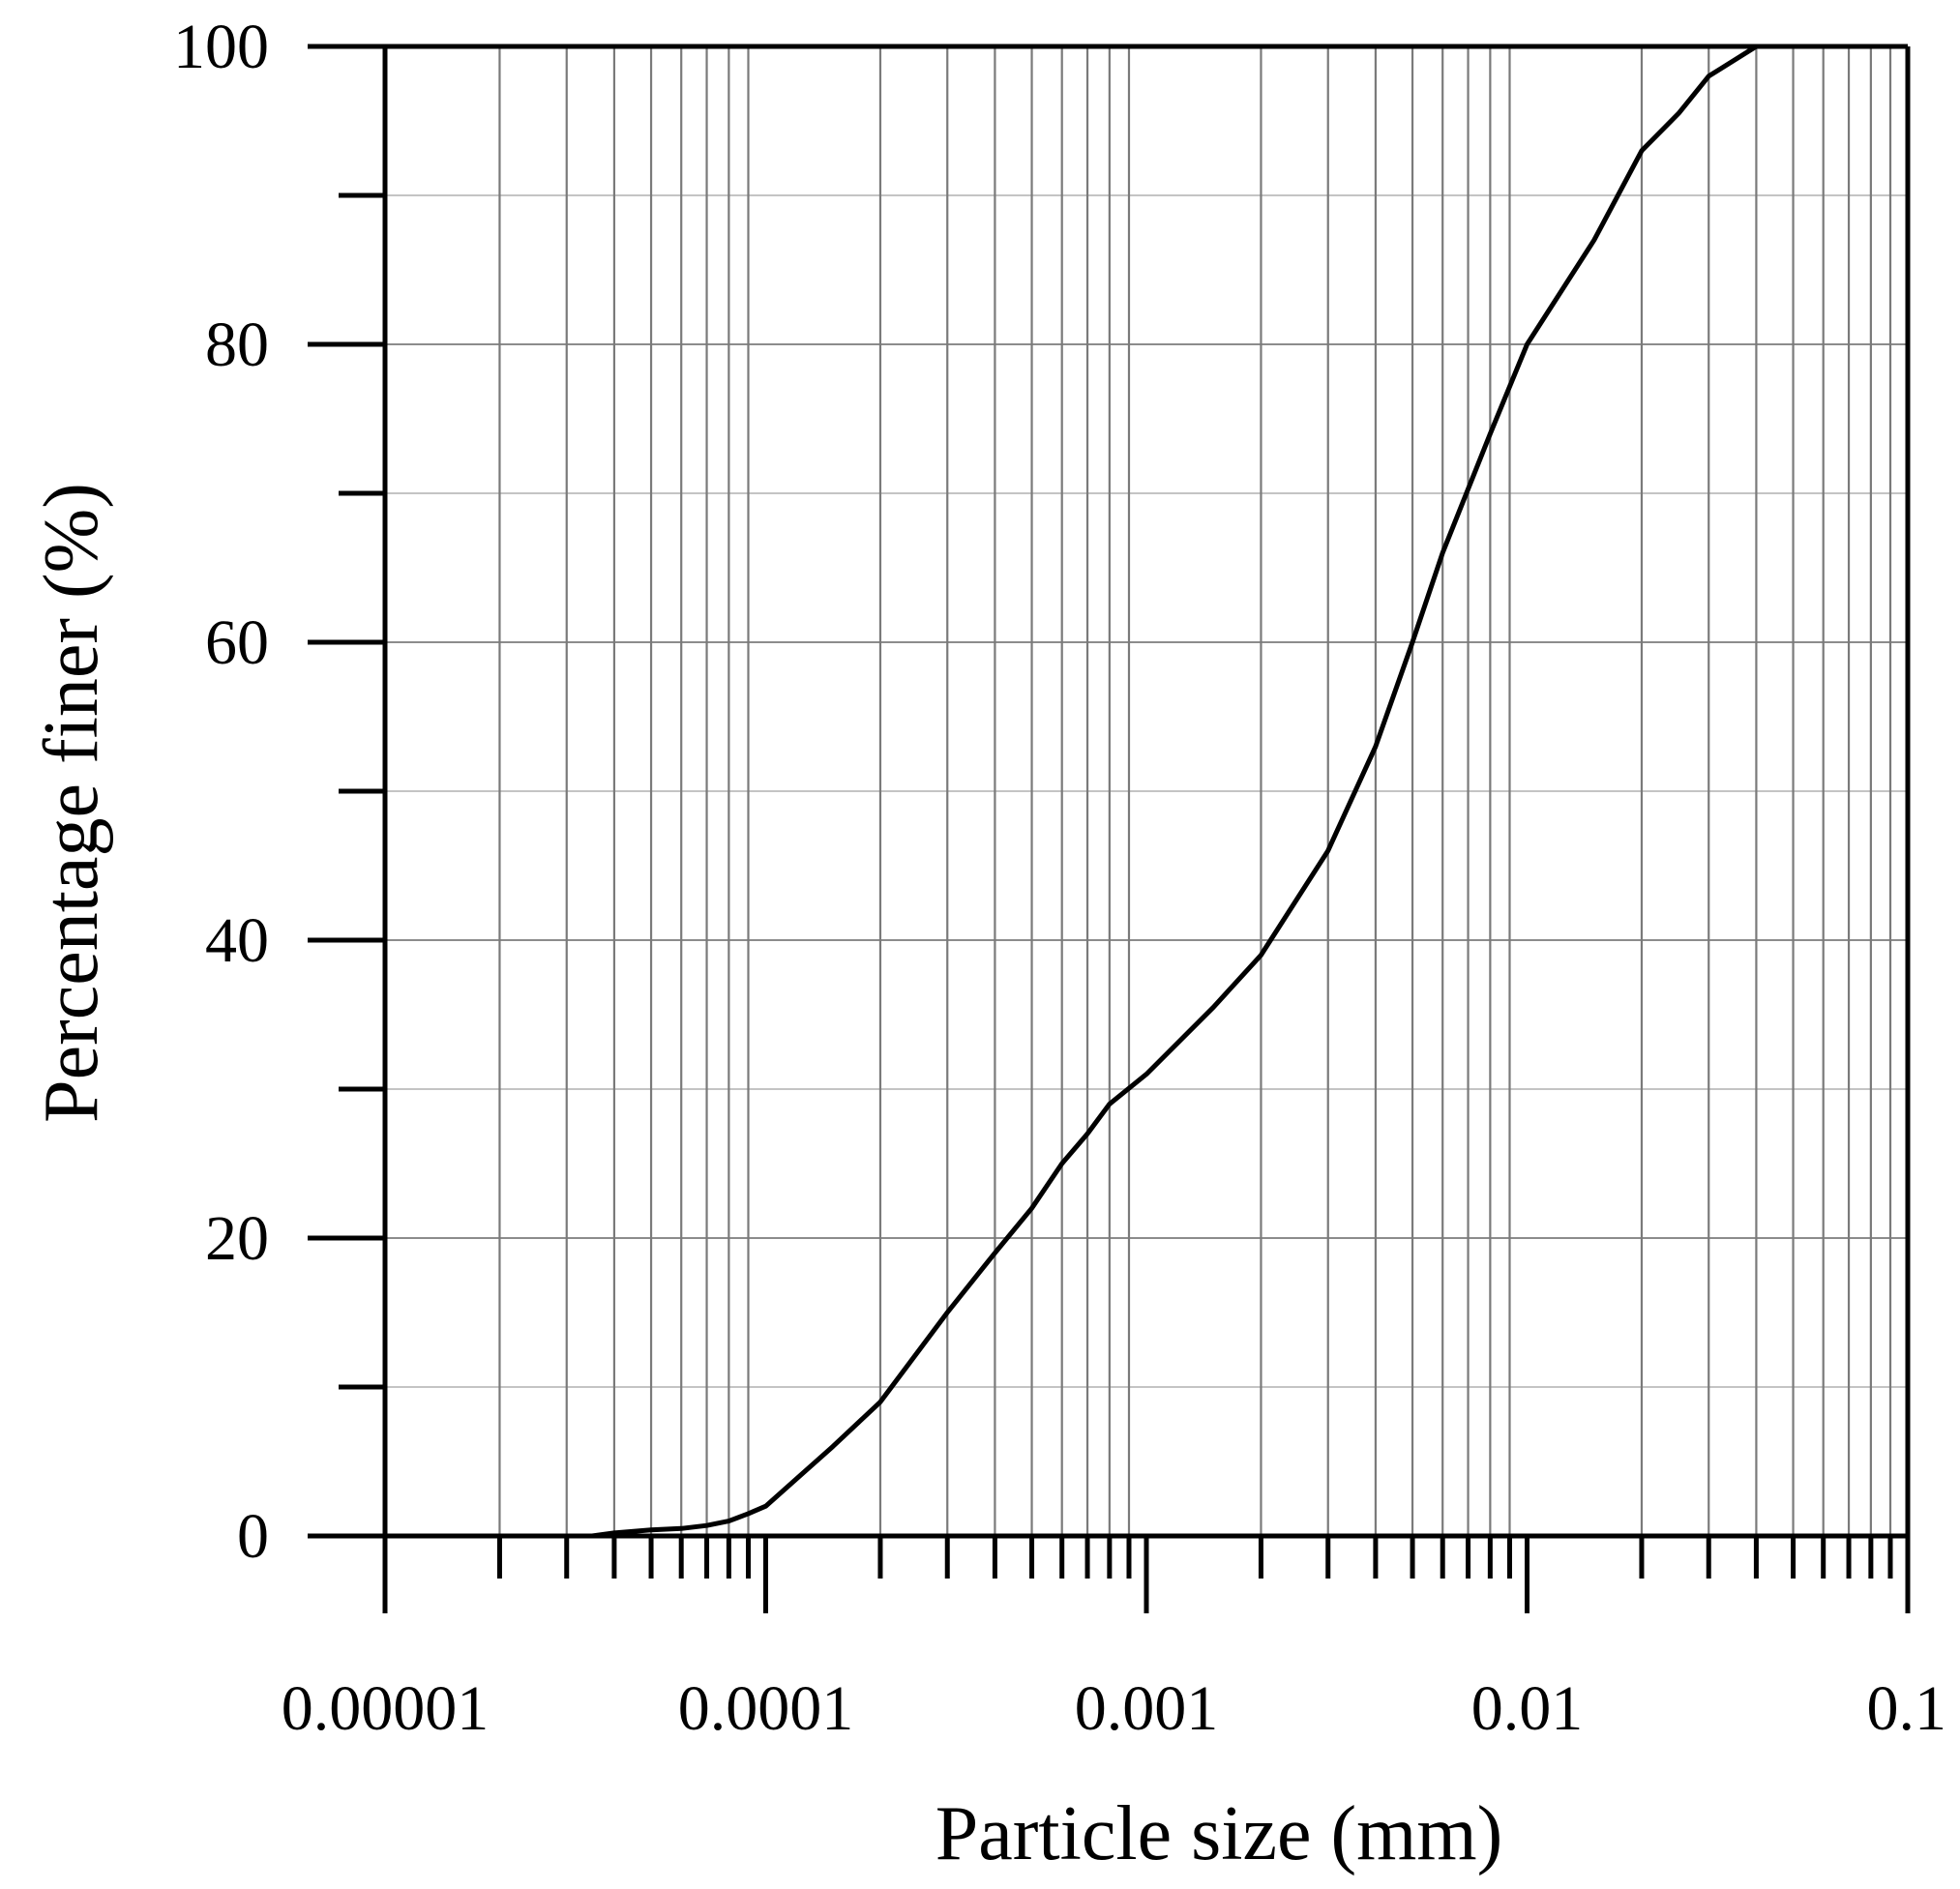  What do you see at coordinates (1528, 1709) in the screenshot?
I see `x-tick-label: 0.01` at bounding box center [1528, 1709].